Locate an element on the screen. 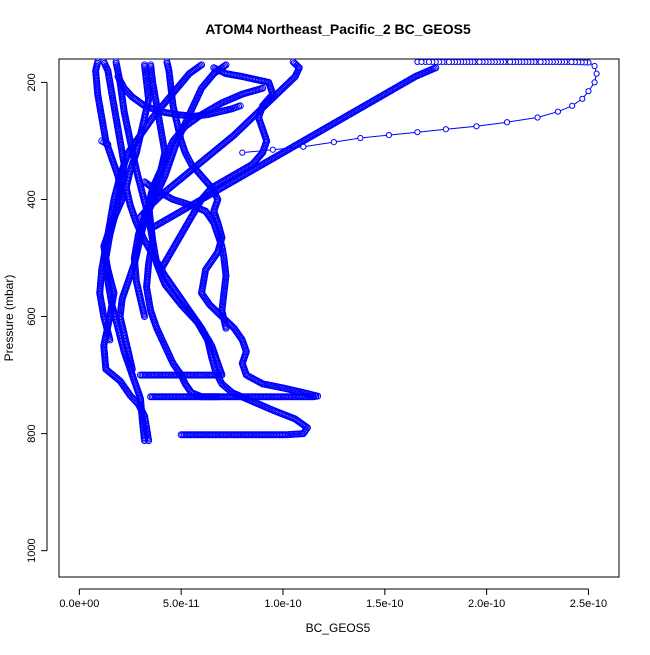 Image resolution: width=650 pixels, height=655 pixels. x-tick-label: 5.0e-11 is located at coordinates (181, 604).